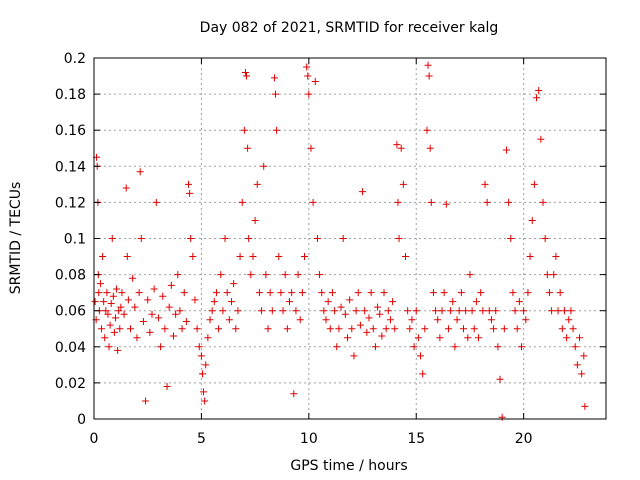 The width and height of the screenshot is (640, 480). Describe the element at coordinates (70, 167) in the screenshot. I see `y-tick-label: 0.14` at that location.